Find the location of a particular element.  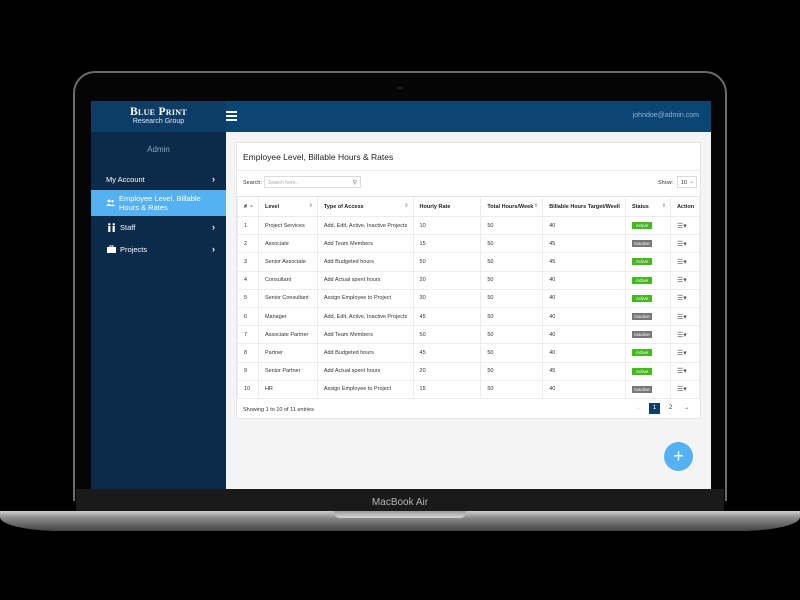

column-header-level: Level ⇕ is located at coordinates (287, 206).